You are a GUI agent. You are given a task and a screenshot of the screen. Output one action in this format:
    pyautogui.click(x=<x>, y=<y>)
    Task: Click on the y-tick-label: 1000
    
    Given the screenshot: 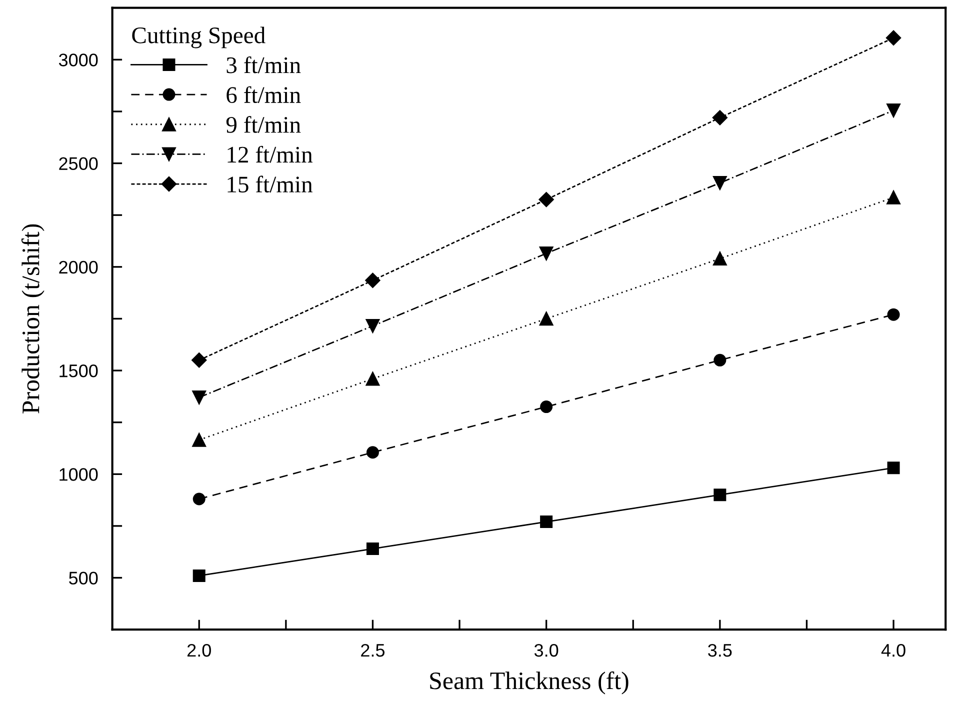 What is the action you would take?
    pyautogui.click(x=79, y=474)
    